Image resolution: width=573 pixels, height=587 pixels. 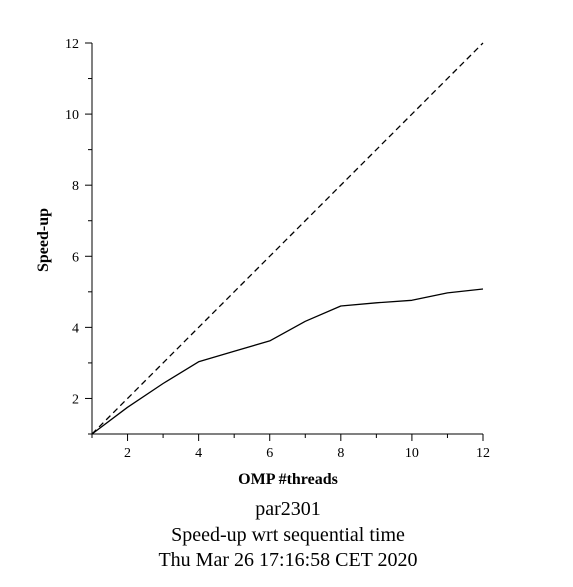 I want to click on caption-machine: par2301, so click(x=288, y=509).